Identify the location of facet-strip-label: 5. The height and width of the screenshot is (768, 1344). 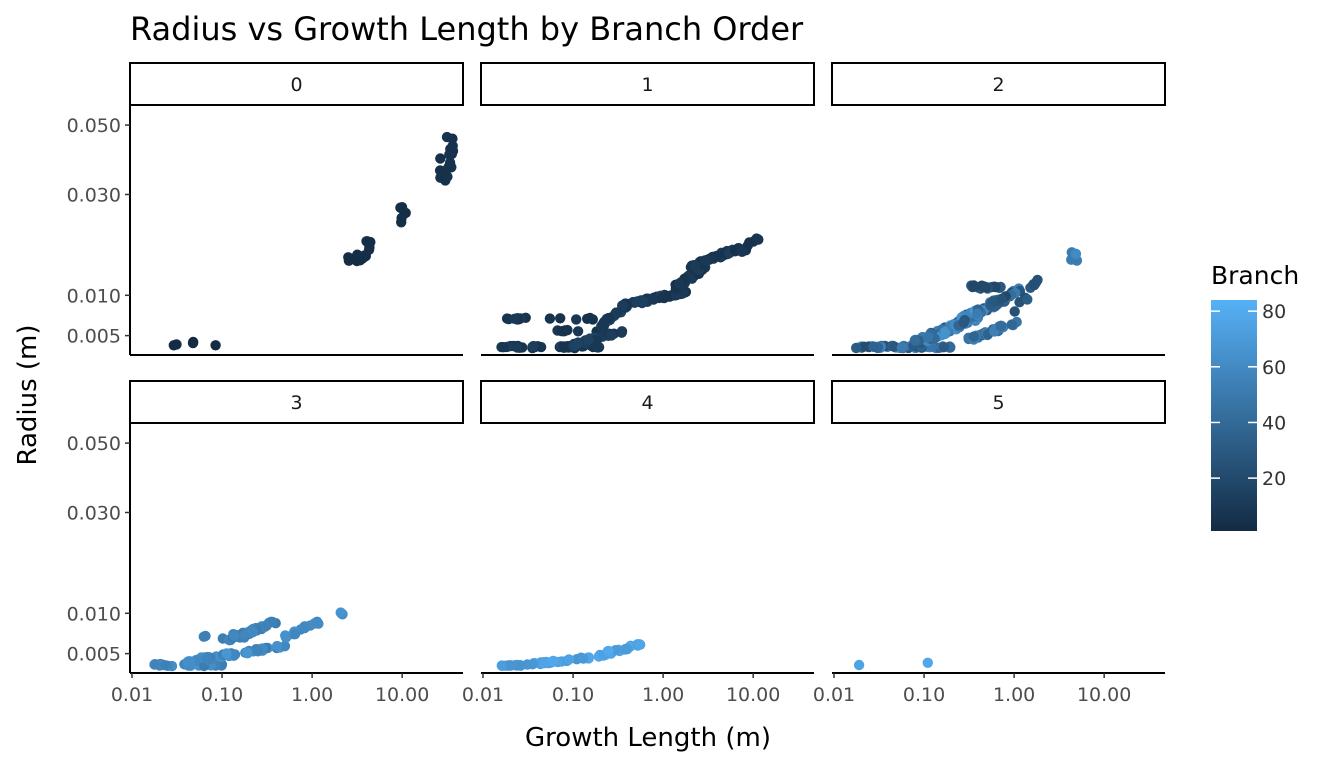
(998, 403).